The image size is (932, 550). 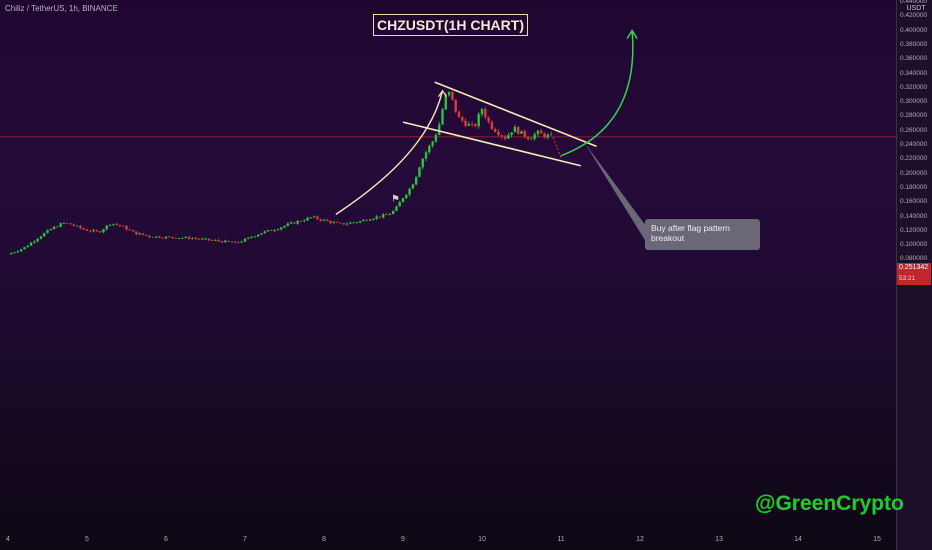 What do you see at coordinates (914, 159) in the screenshot?
I see `price-tick: 0.220000` at bounding box center [914, 159].